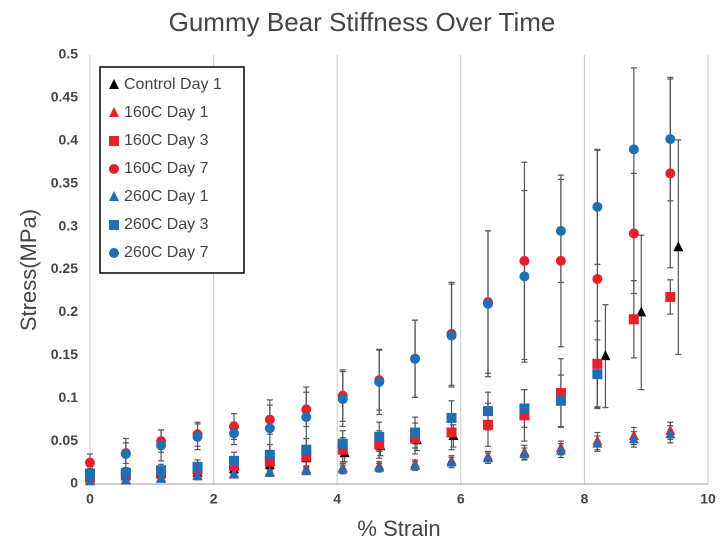 This screenshot has width=720, height=547. I want to click on y-tick-label: 0.35, so click(64, 182).